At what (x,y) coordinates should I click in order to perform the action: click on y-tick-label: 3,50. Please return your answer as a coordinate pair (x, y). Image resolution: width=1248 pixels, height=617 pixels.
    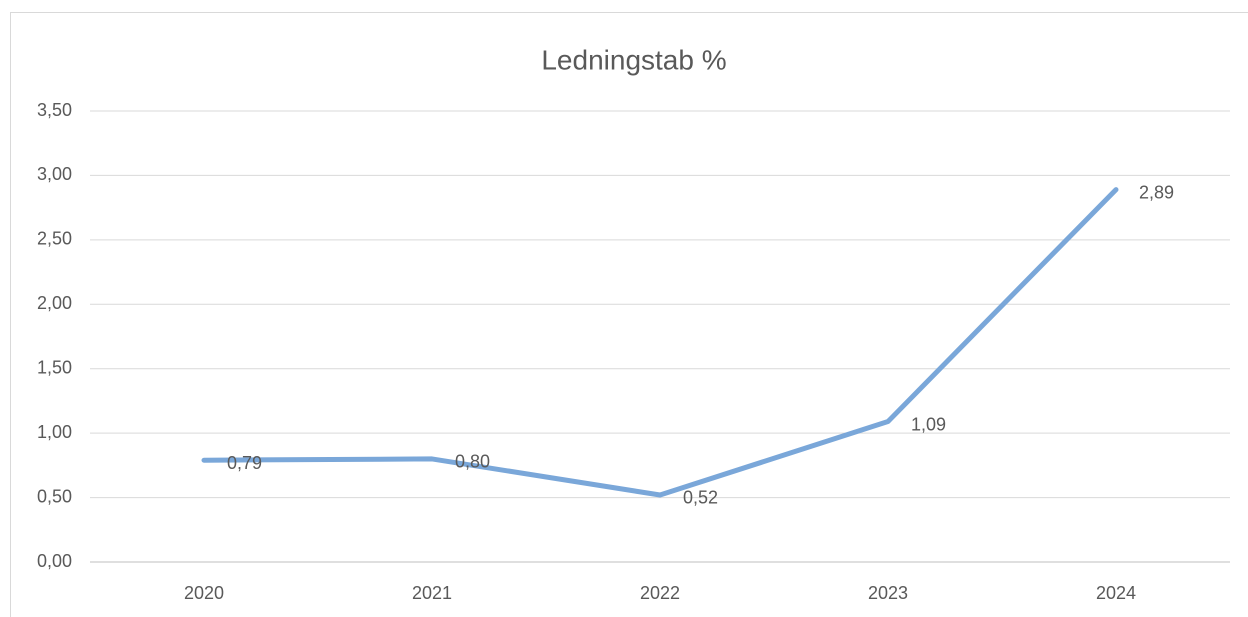
    Looking at the image, I should click on (54, 110).